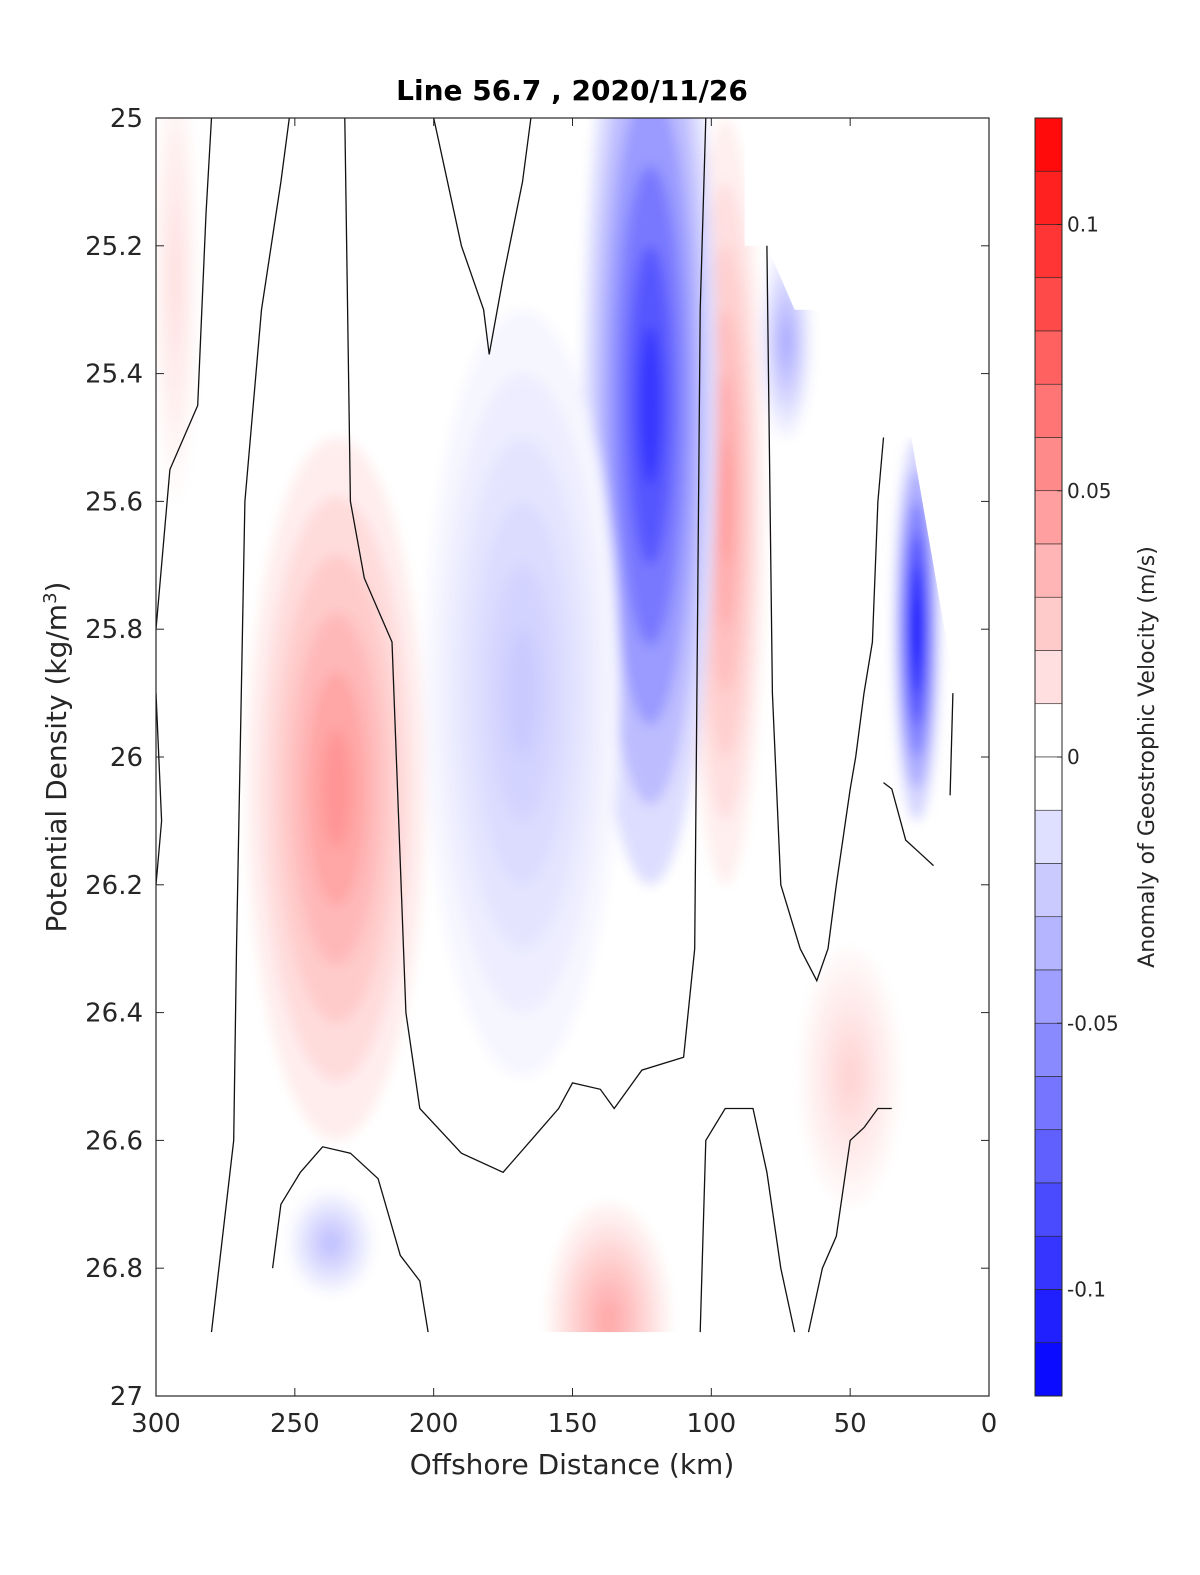 Image resolution: width=1200 pixels, height=1575 pixels. Describe the element at coordinates (608, 1319) in the screenshot. I see `field-level-deep-red-patch` at that location.